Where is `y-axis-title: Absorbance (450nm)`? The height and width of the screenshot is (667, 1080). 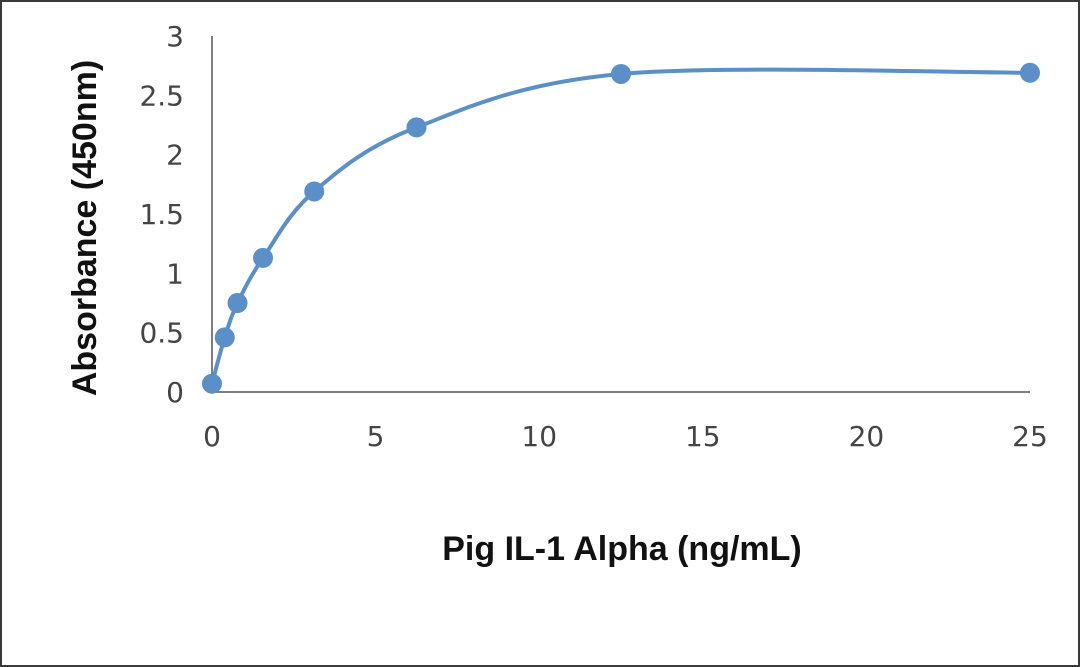 y-axis-title: Absorbance (450nm) is located at coordinates (85, 228).